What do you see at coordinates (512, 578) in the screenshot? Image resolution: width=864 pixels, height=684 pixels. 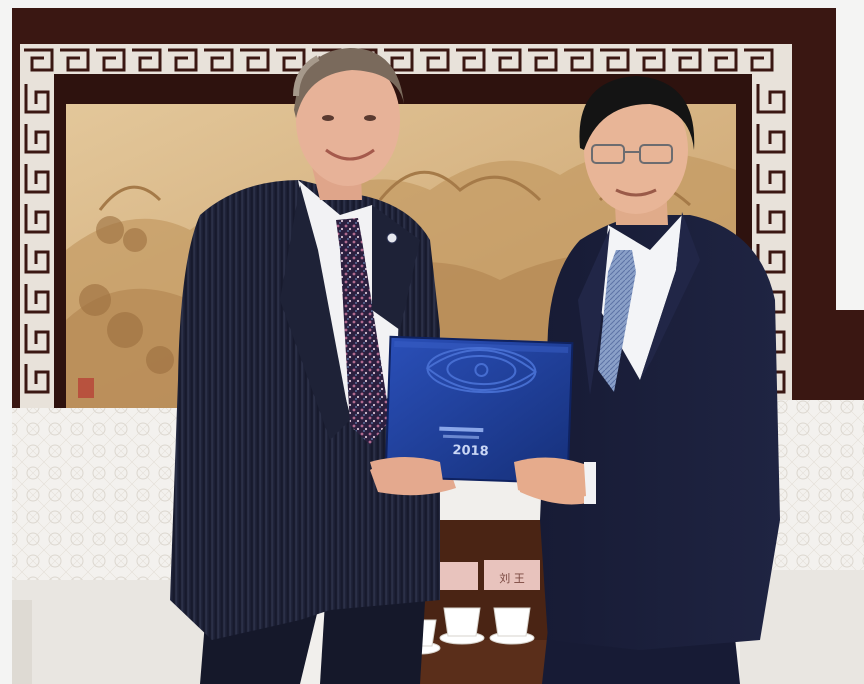 I see `svg-text: 刘 王` at bounding box center [512, 578].